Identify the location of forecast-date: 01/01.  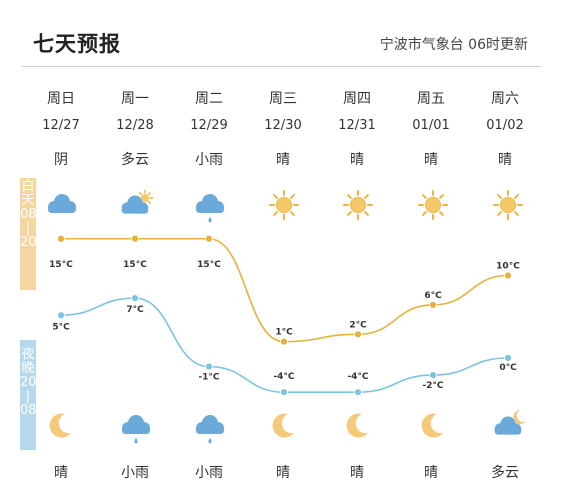
(431, 125).